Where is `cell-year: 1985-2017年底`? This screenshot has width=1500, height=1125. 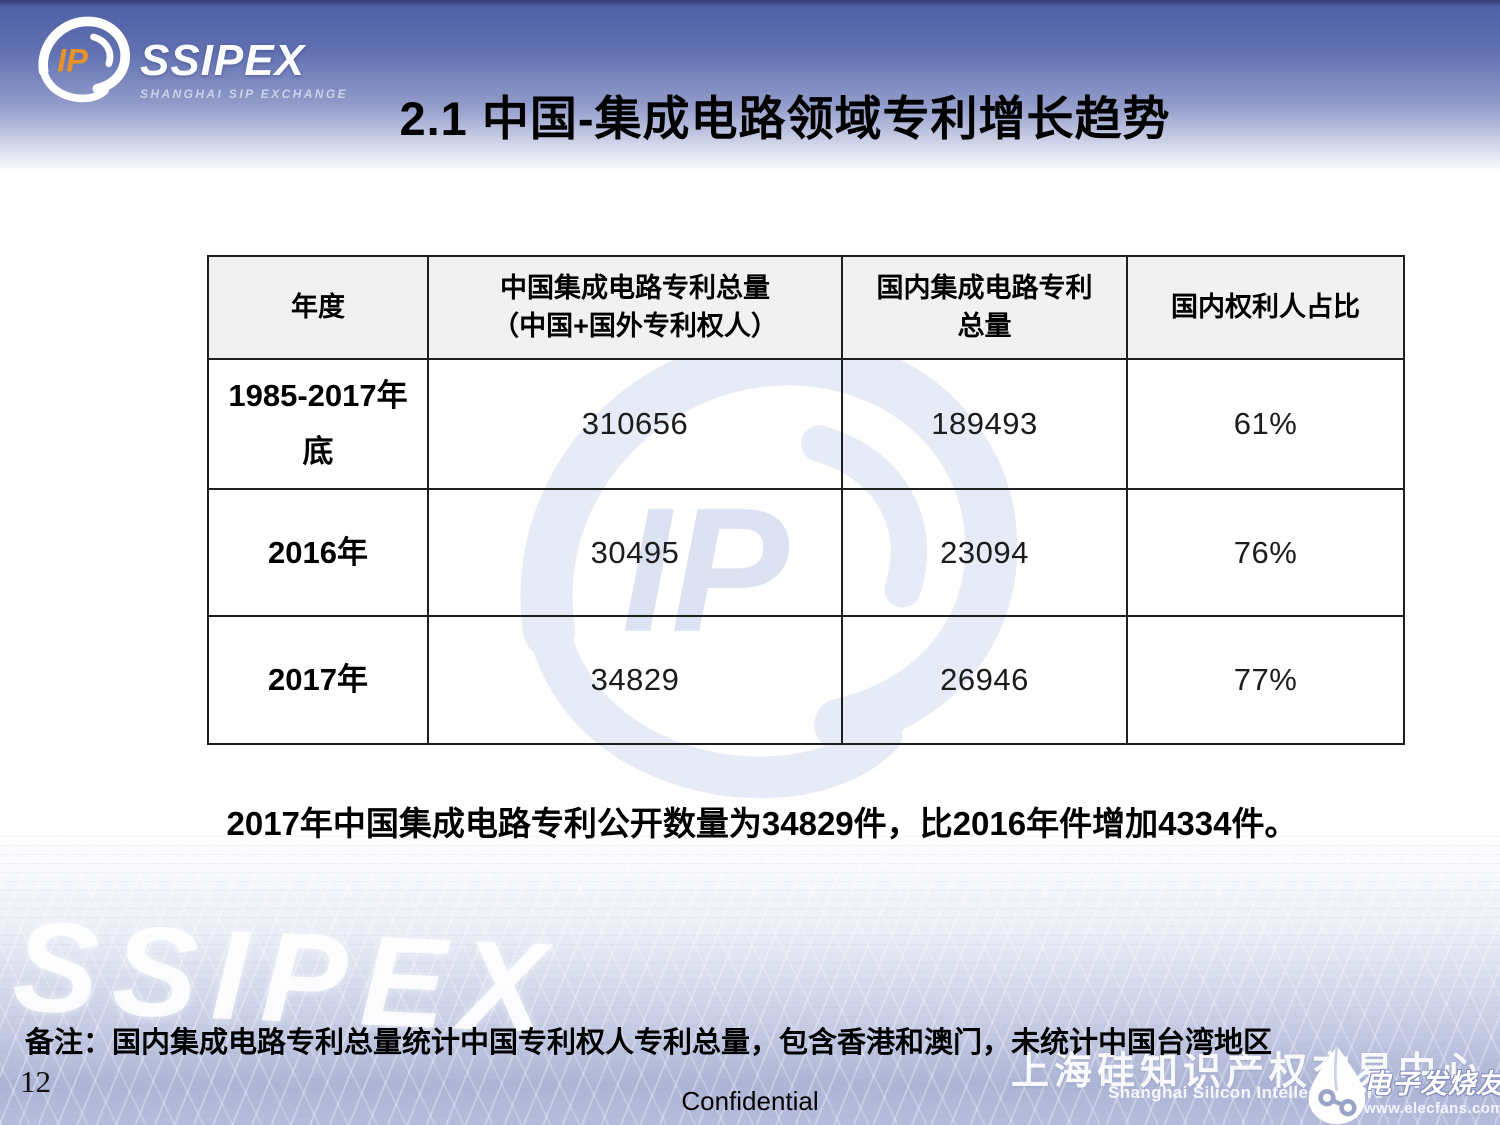
cell-year: 1985-2017年底 is located at coordinates (318, 424).